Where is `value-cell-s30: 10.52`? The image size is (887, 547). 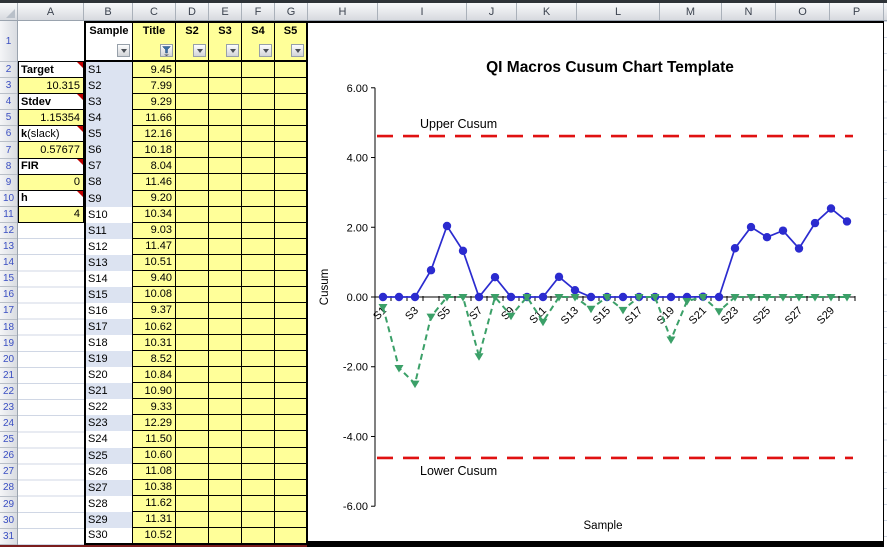
value-cell-s30: 10.52 is located at coordinates (154, 535).